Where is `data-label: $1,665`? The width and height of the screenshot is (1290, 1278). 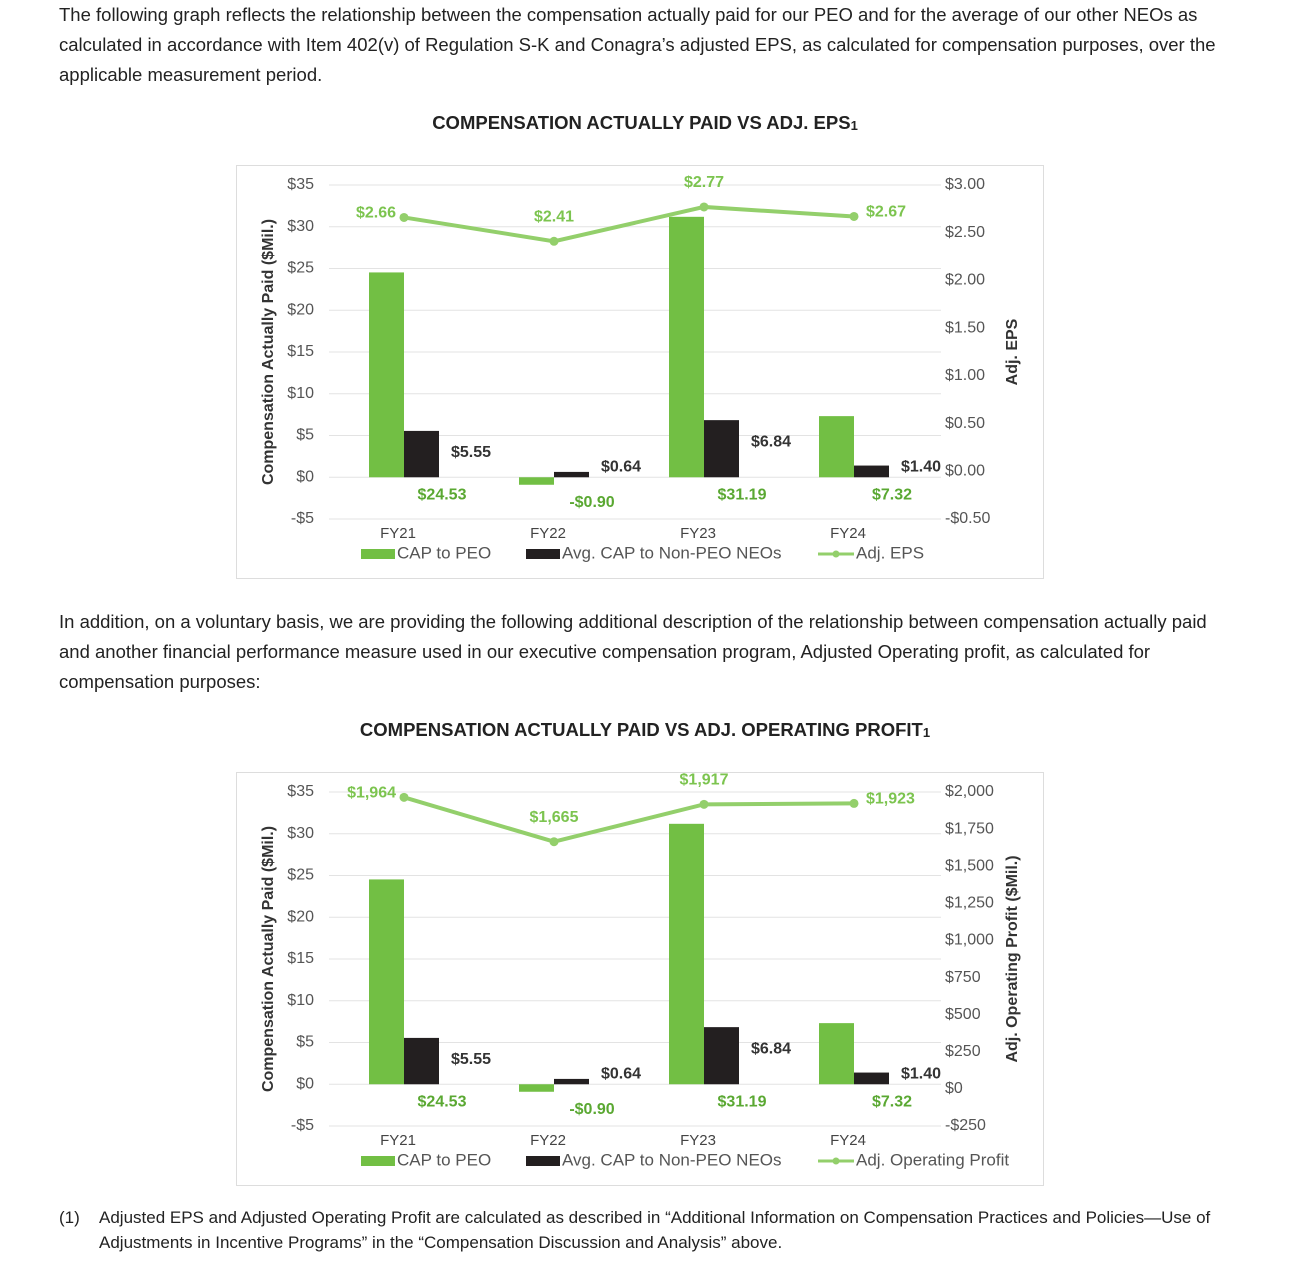
data-label: $1,665 is located at coordinates (554, 817).